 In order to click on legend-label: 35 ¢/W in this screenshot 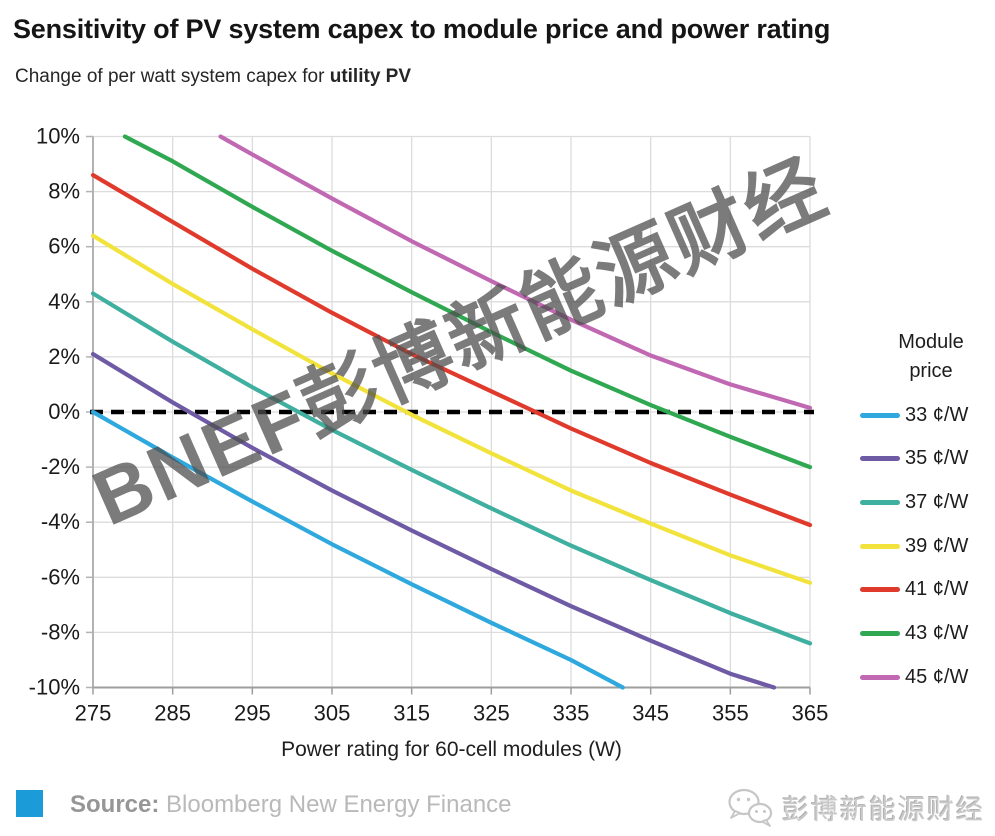, I will do `click(937, 458)`.